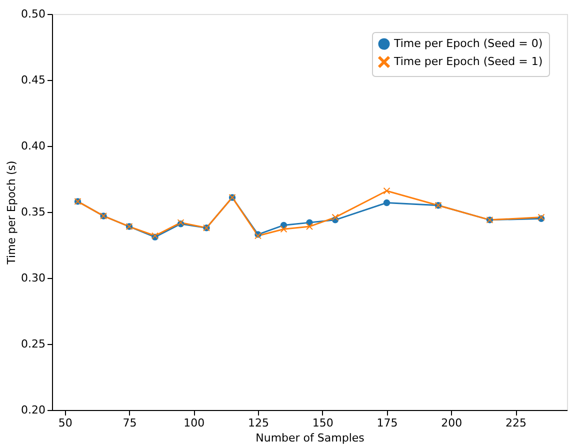 The height and width of the screenshot is (444, 587). What do you see at coordinates (33, 14) in the screenshot?
I see `y-tick-label: 0.50` at bounding box center [33, 14].